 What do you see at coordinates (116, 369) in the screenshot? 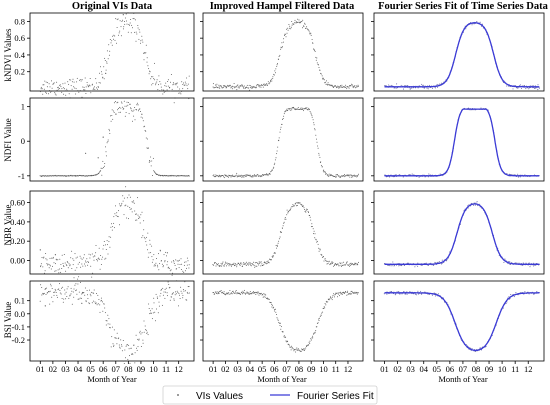
I see `x-tick-label: 07` at bounding box center [116, 369].